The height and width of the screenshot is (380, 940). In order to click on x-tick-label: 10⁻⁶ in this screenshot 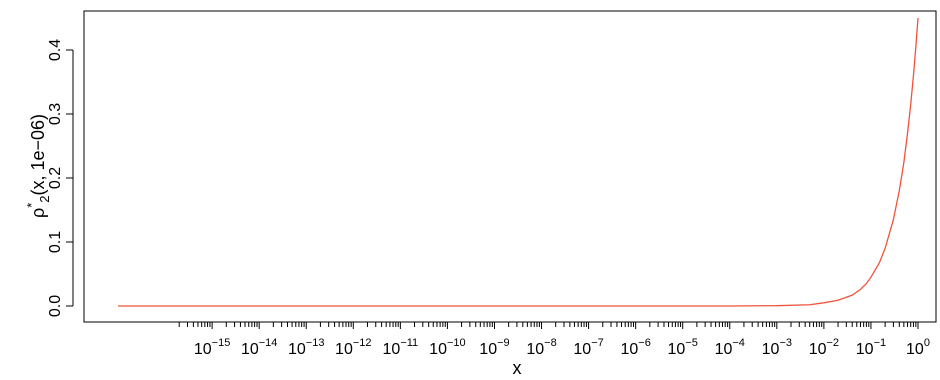, I will do `click(635, 347)`.